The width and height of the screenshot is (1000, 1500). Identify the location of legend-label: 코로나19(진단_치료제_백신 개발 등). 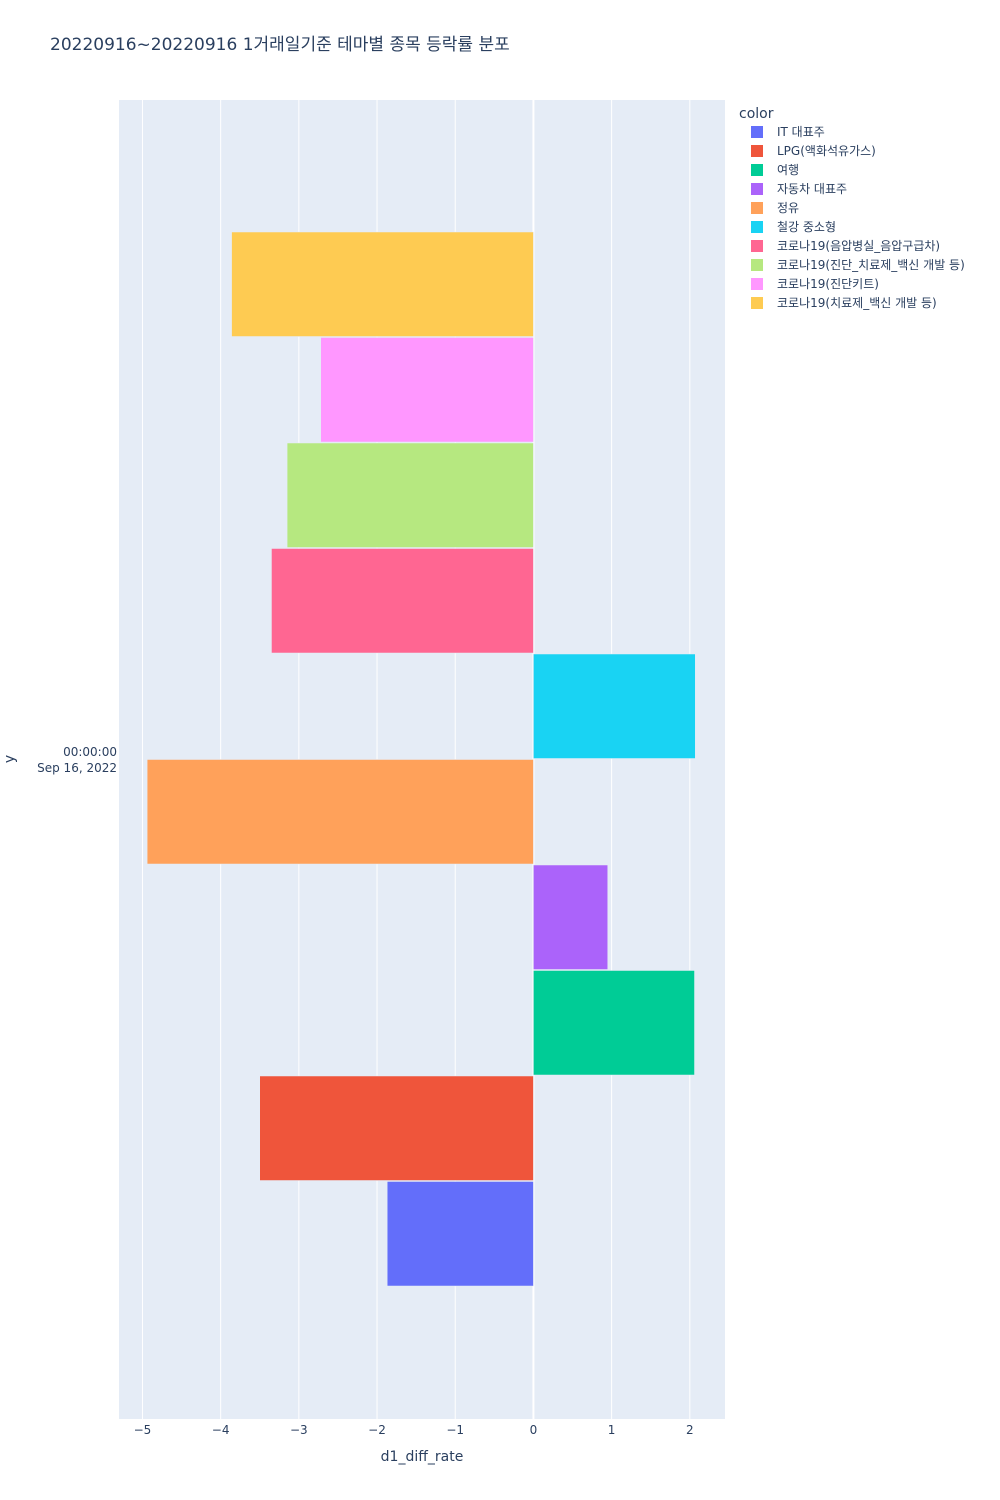
(871, 265).